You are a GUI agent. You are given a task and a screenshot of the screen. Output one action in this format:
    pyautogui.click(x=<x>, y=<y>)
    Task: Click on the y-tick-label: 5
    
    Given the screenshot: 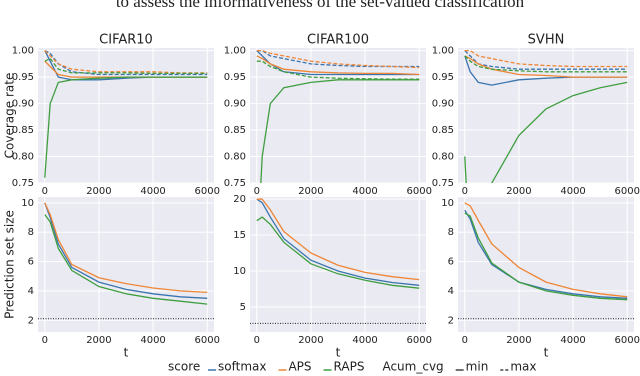 What is the action you would take?
    pyautogui.click(x=243, y=307)
    